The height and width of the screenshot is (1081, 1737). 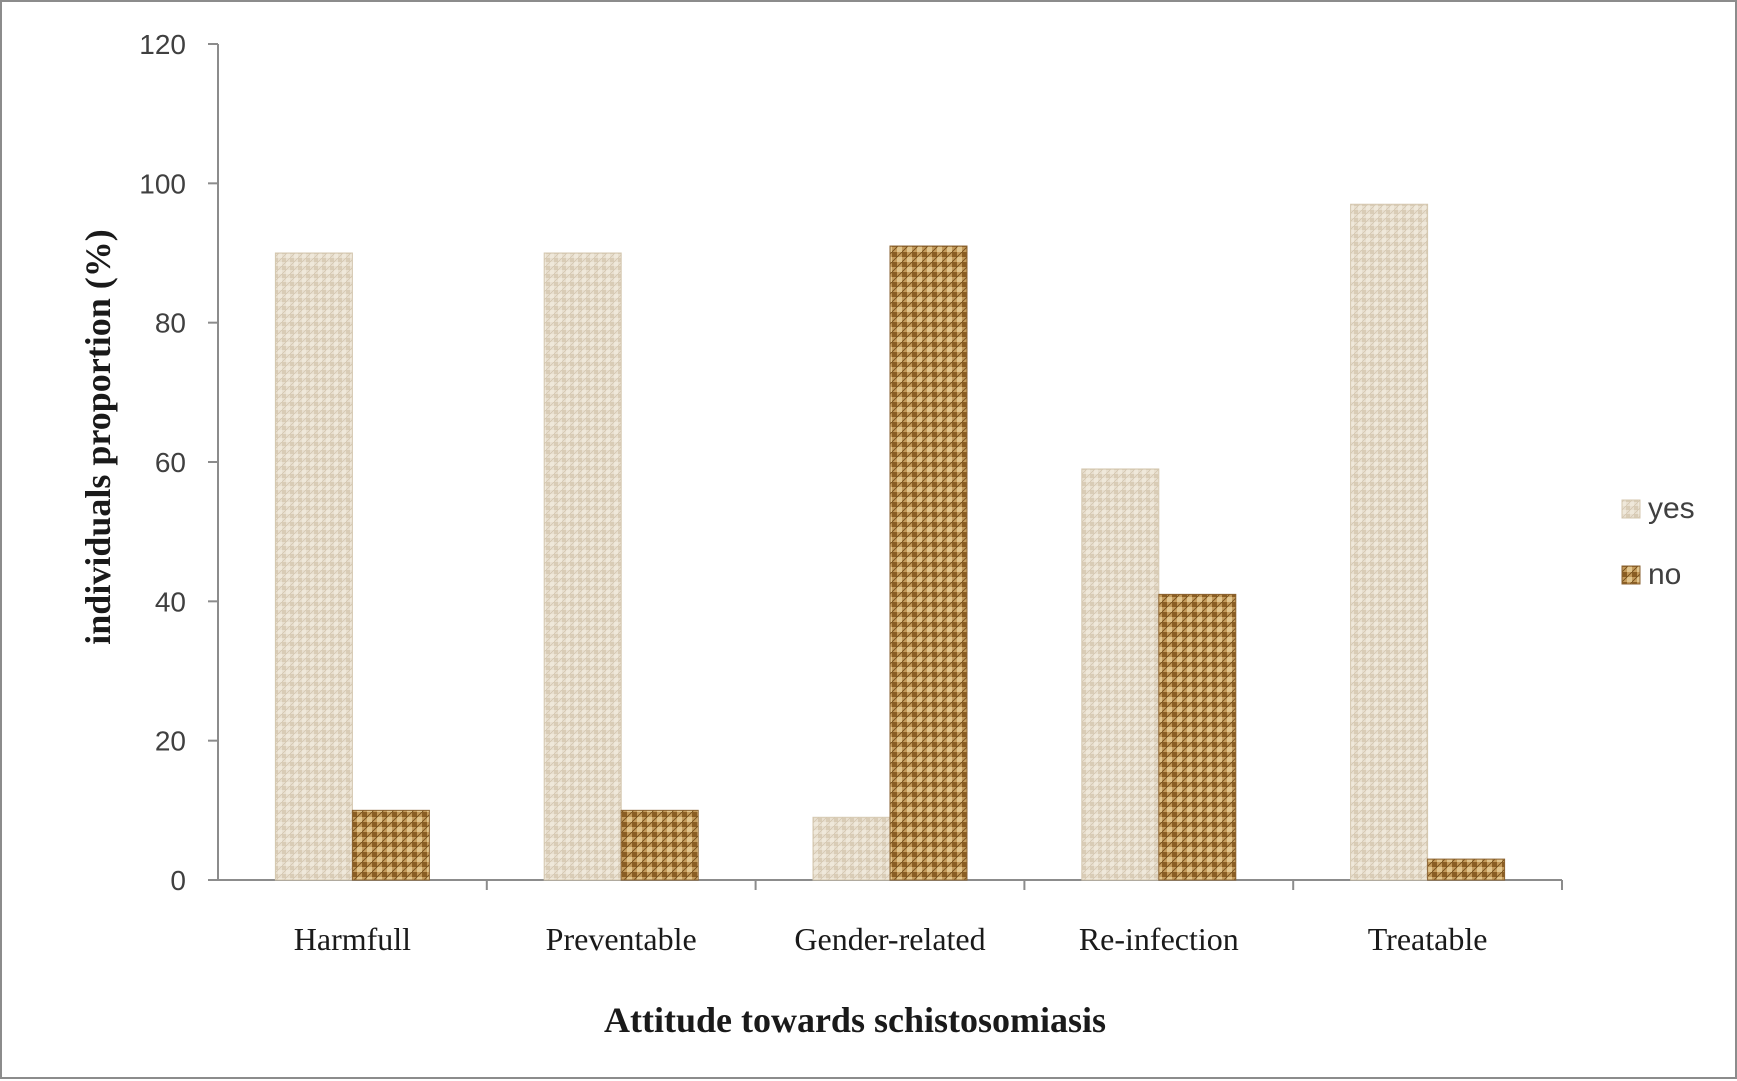 What do you see at coordinates (855, 1020) in the screenshot?
I see `x-axis-title: Attitude towards schistosomiasis` at bounding box center [855, 1020].